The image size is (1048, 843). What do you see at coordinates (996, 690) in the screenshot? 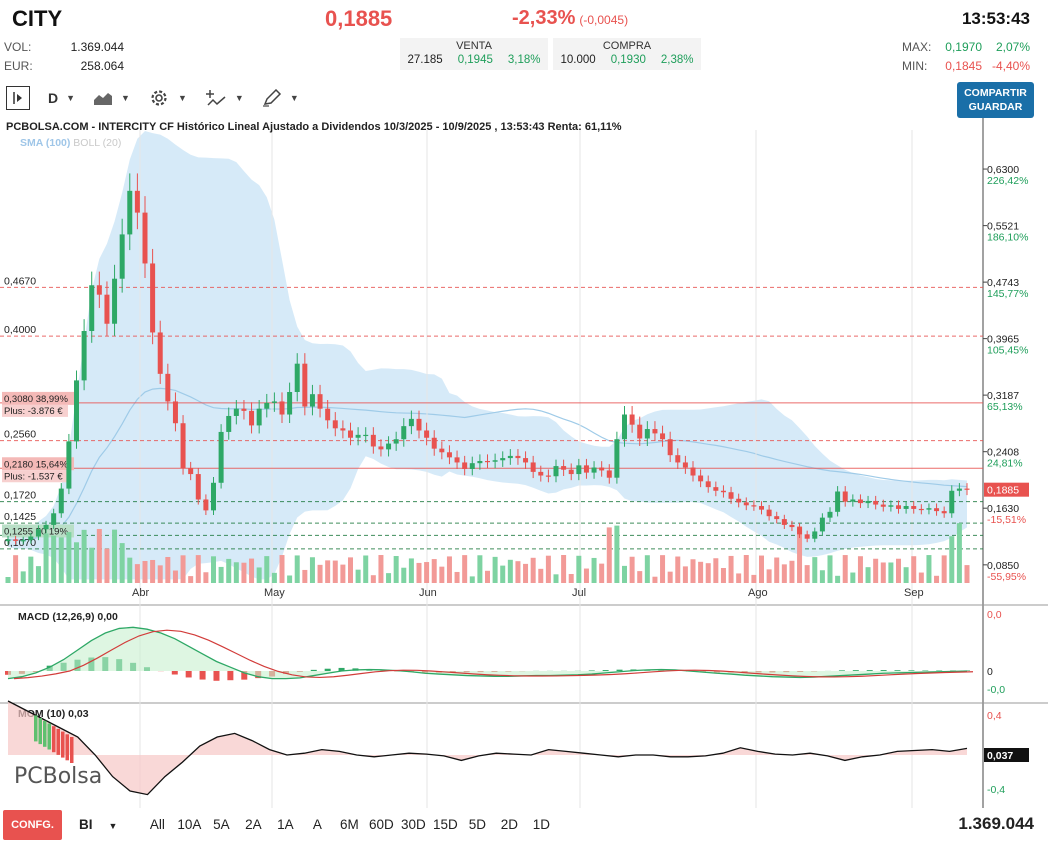
I see `macd-axis-label: -0,0` at bounding box center [996, 690].